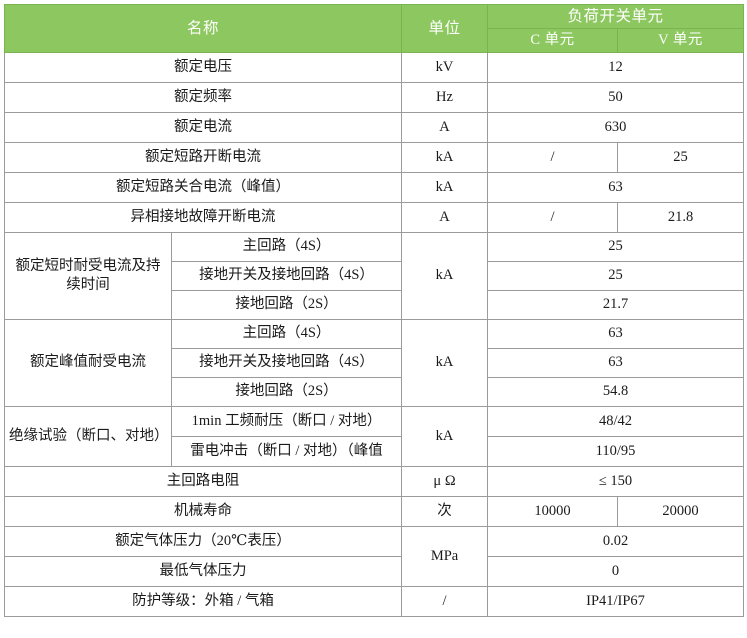 Image resolution: width=747 pixels, height=638 pixels. I want to click on table-row: 接地开关及接地回路（4S） 63, so click(375, 362).